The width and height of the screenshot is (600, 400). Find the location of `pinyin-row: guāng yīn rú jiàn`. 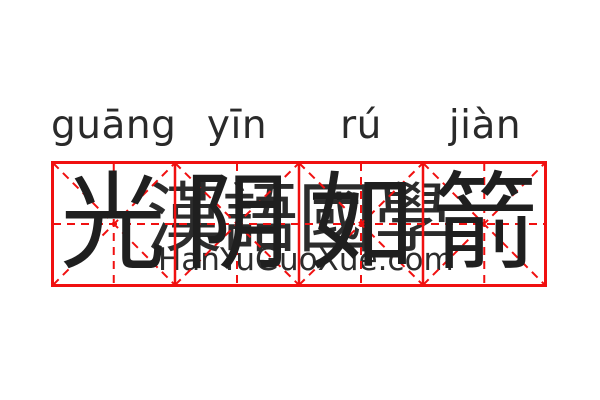

pinyin-row: guāng yīn rú jiàn is located at coordinates (299, 126).